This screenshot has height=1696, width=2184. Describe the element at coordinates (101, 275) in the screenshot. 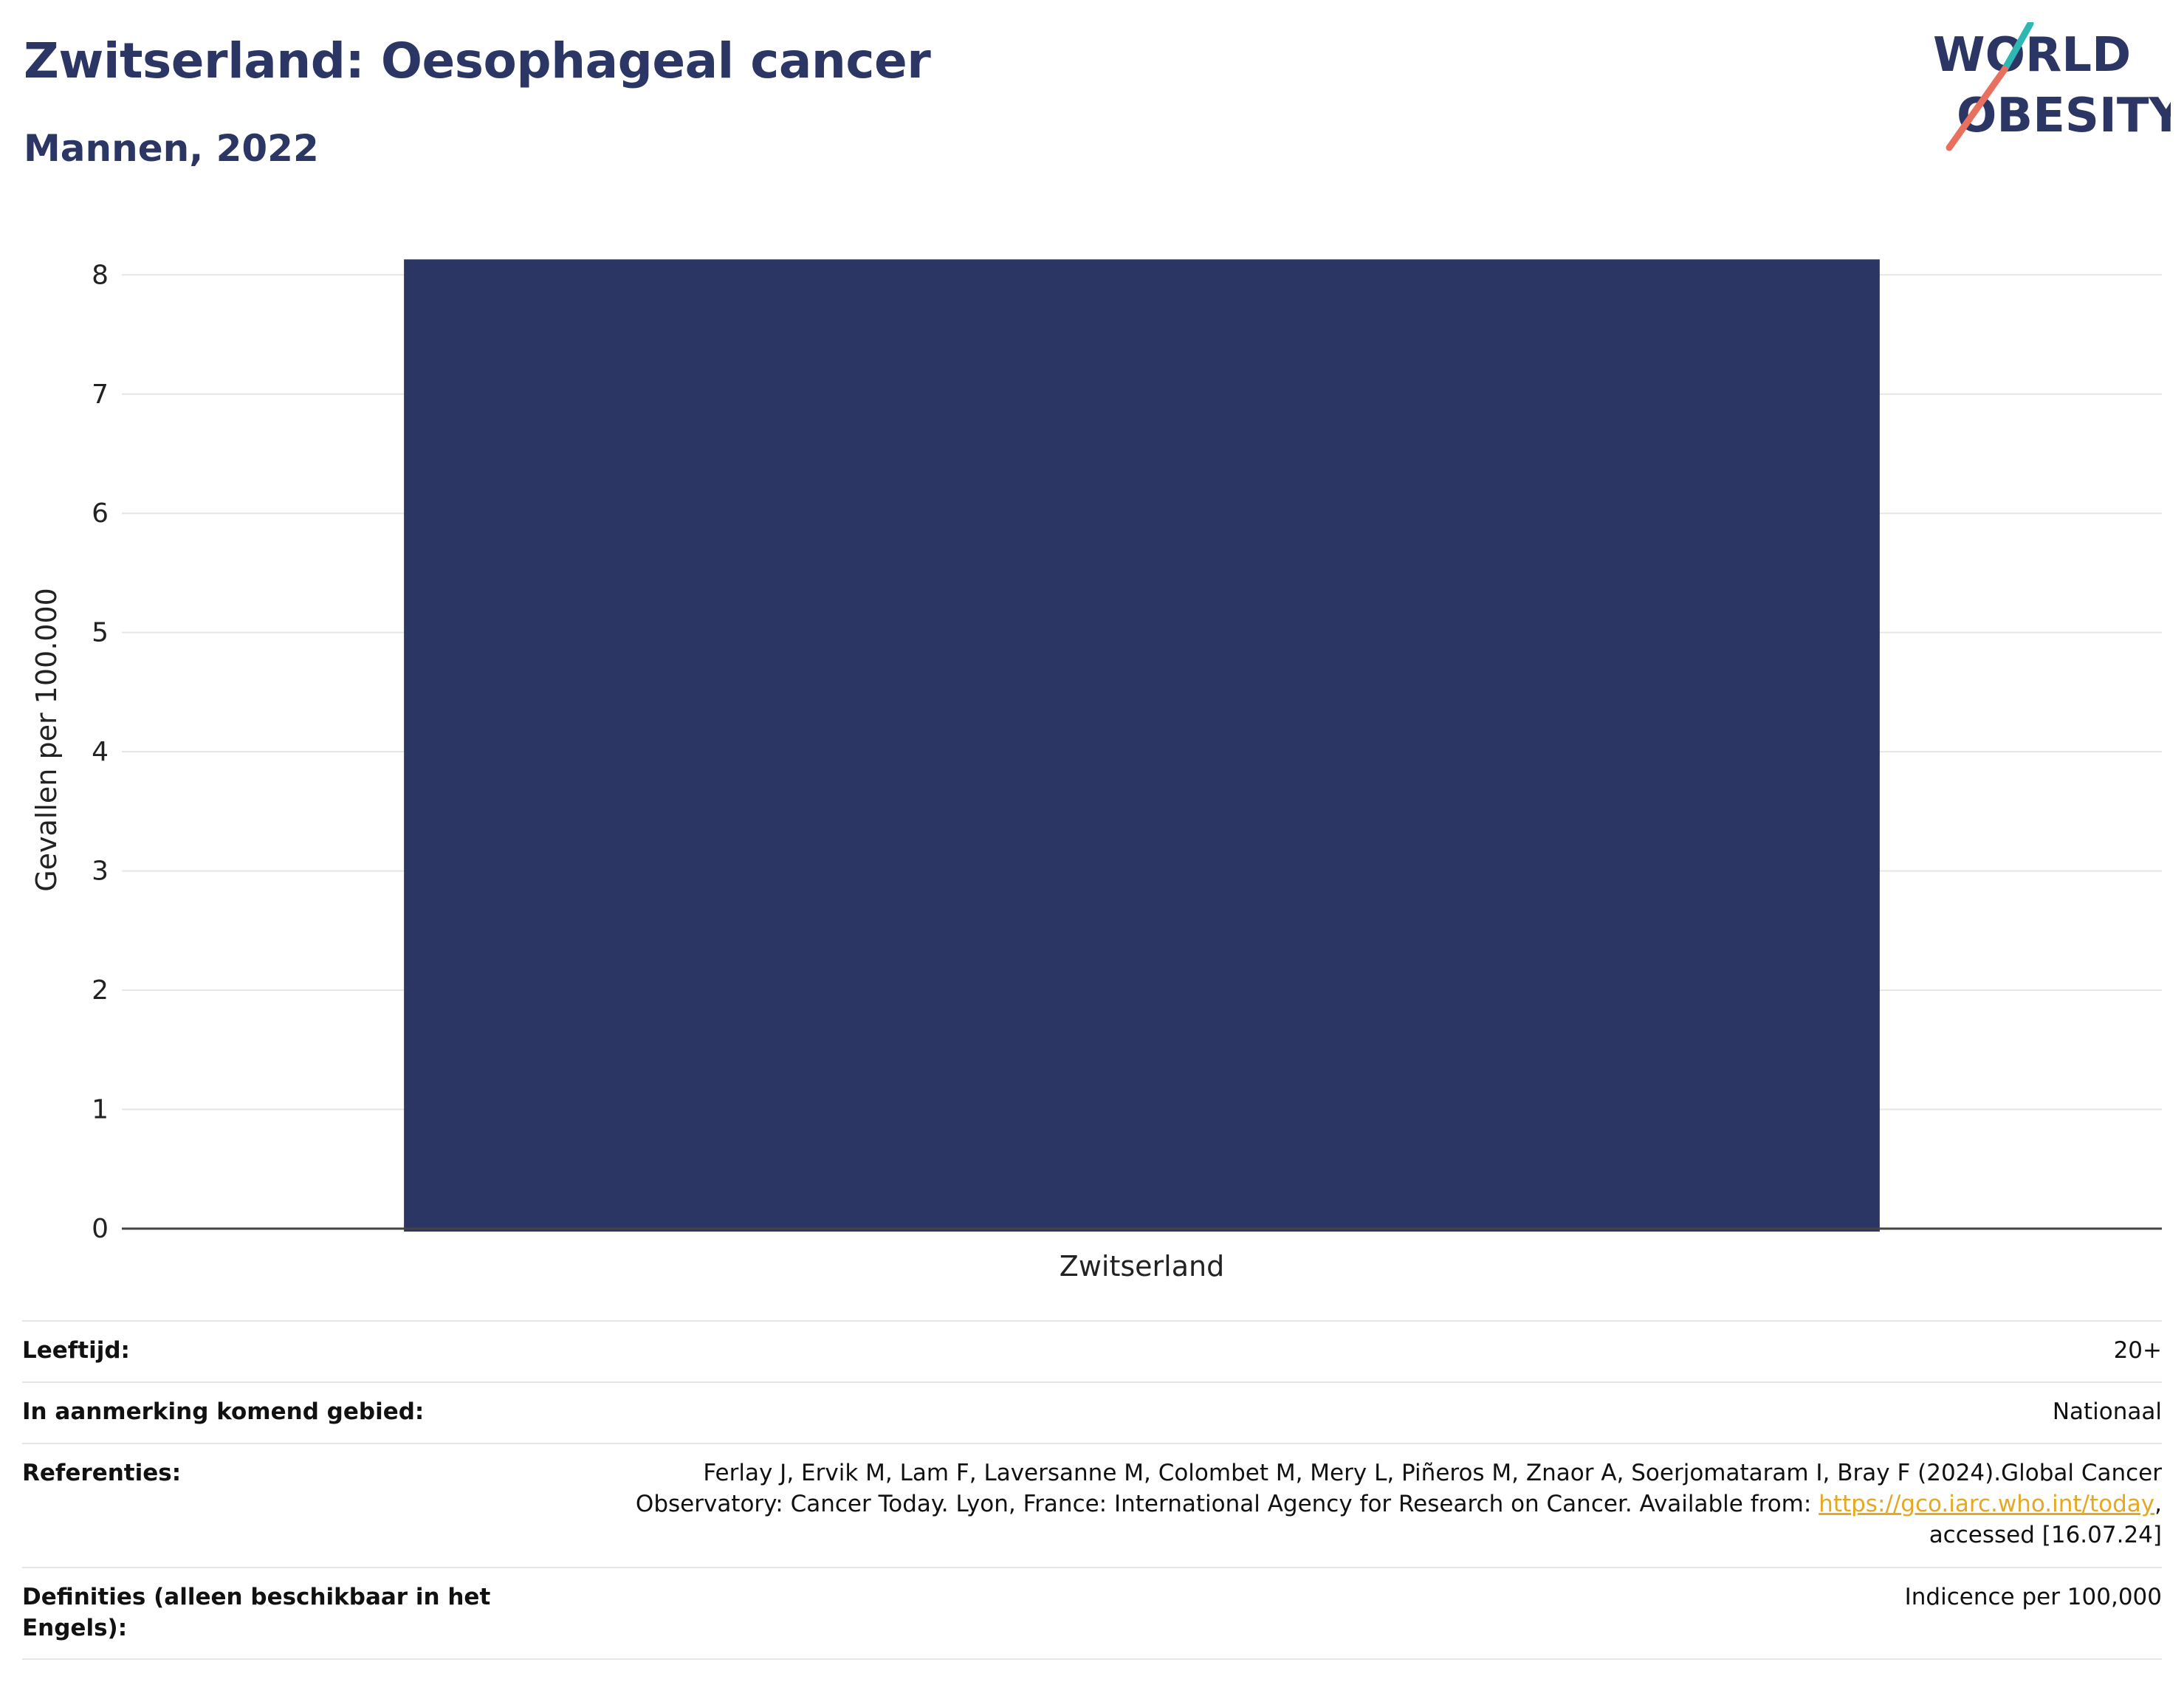

I see `y-tick-label: 8` at that location.